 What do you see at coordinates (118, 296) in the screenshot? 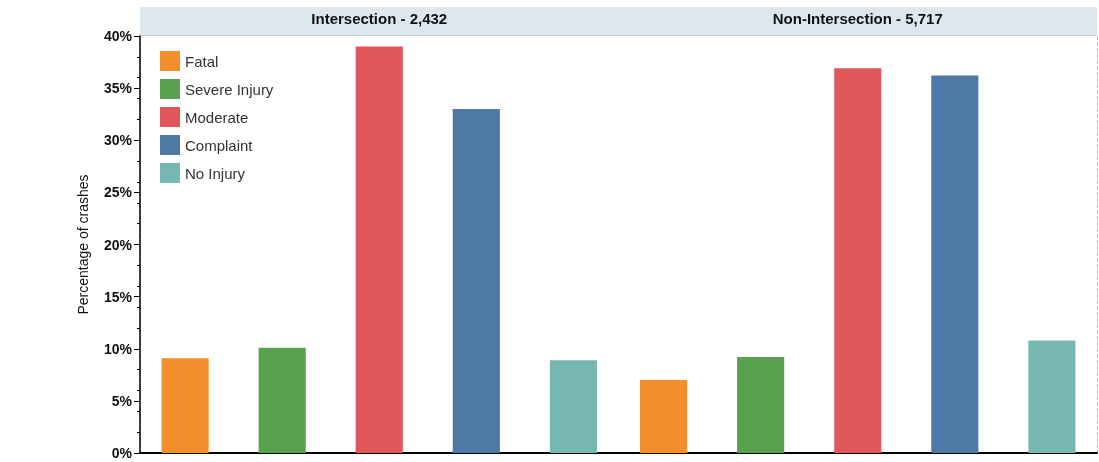
I see `y-tick-label: 15%` at bounding box center [118, 296].